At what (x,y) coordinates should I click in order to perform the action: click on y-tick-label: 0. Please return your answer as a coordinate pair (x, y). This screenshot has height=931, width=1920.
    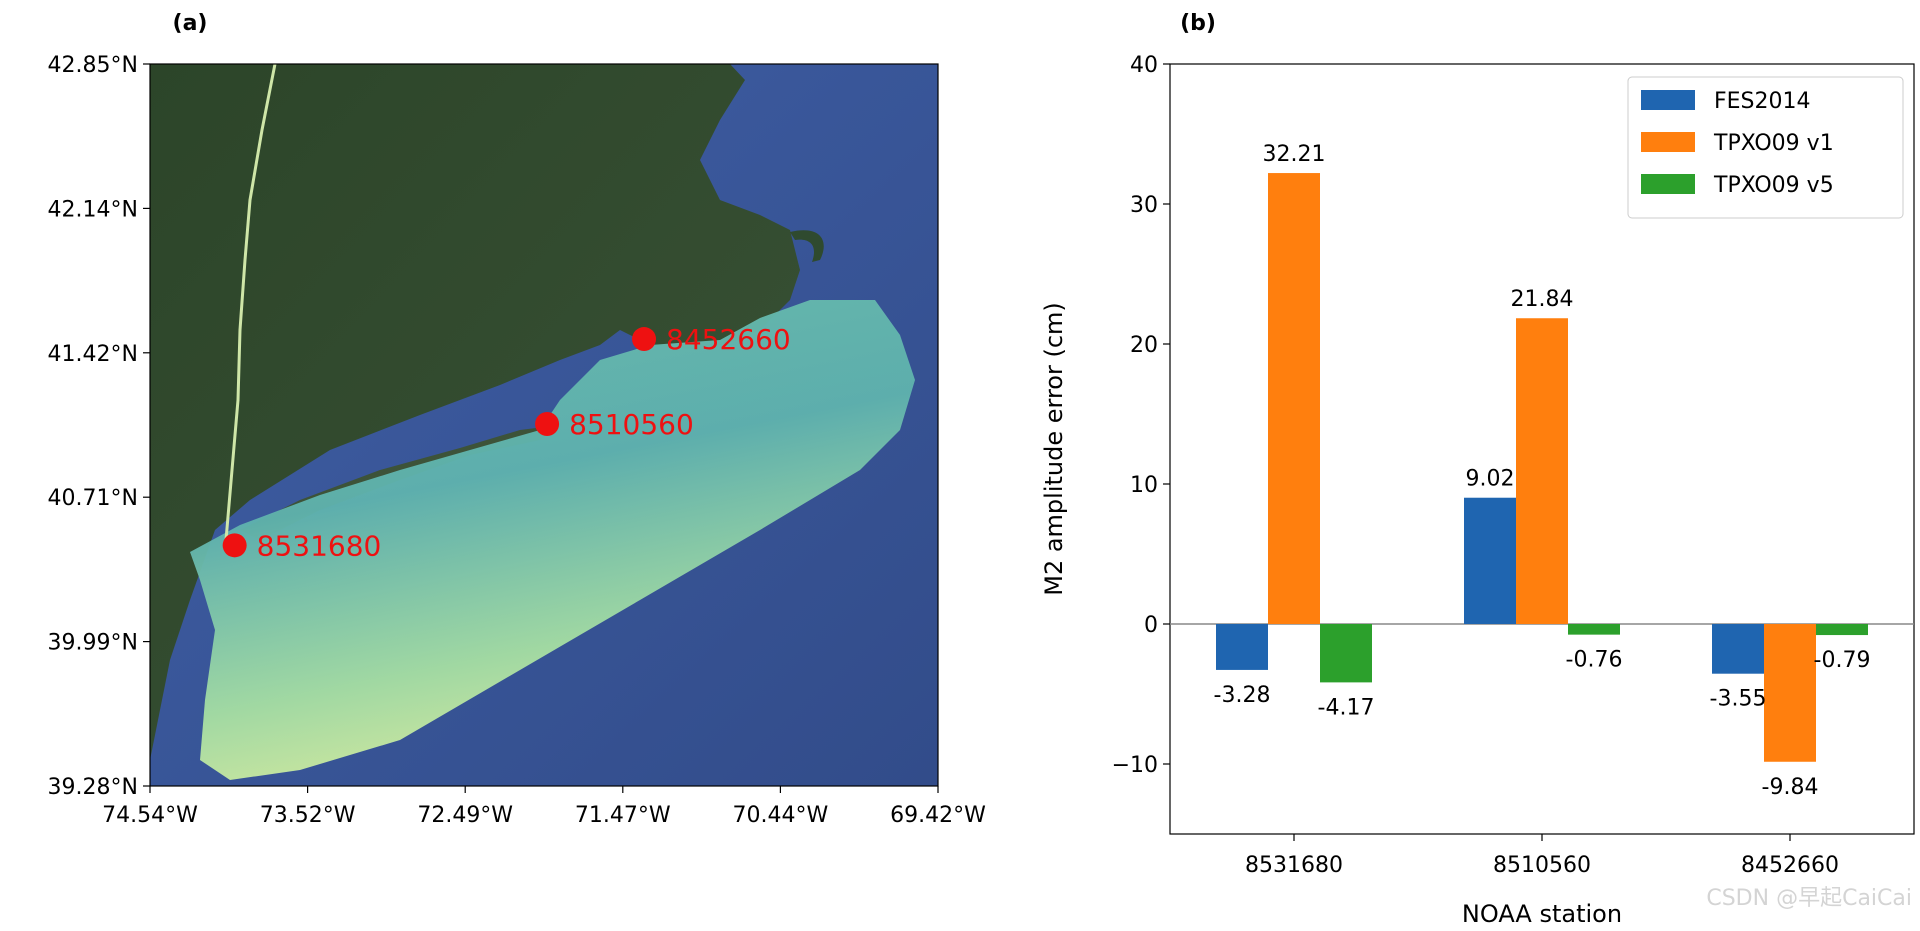
    Looking at the image, I should click on (1151, 625).